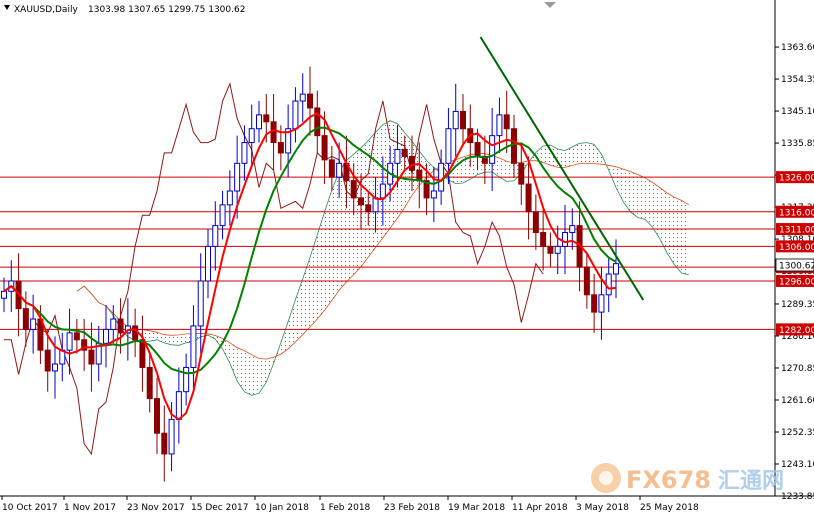 This screenshot has height=518, width=814. Describe the element at coordinates (797, 80) in the screenshot. I see `y-tick-label: 1354.35` at that location.